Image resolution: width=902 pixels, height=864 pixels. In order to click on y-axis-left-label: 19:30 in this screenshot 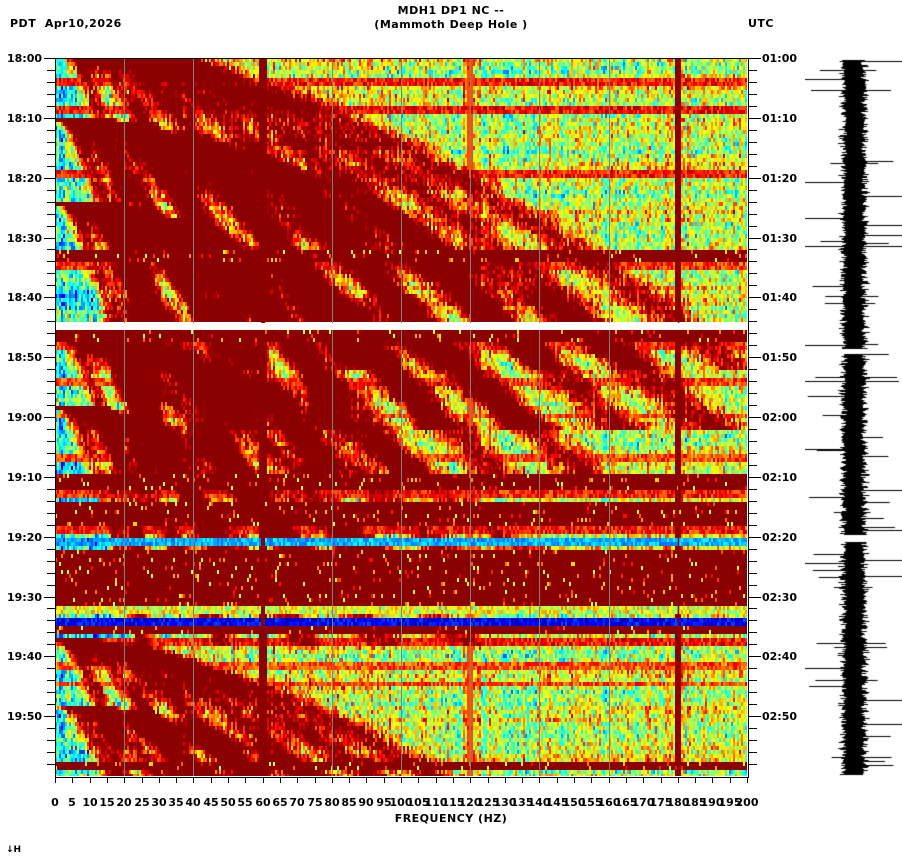, I will do `click(24, 597)`.